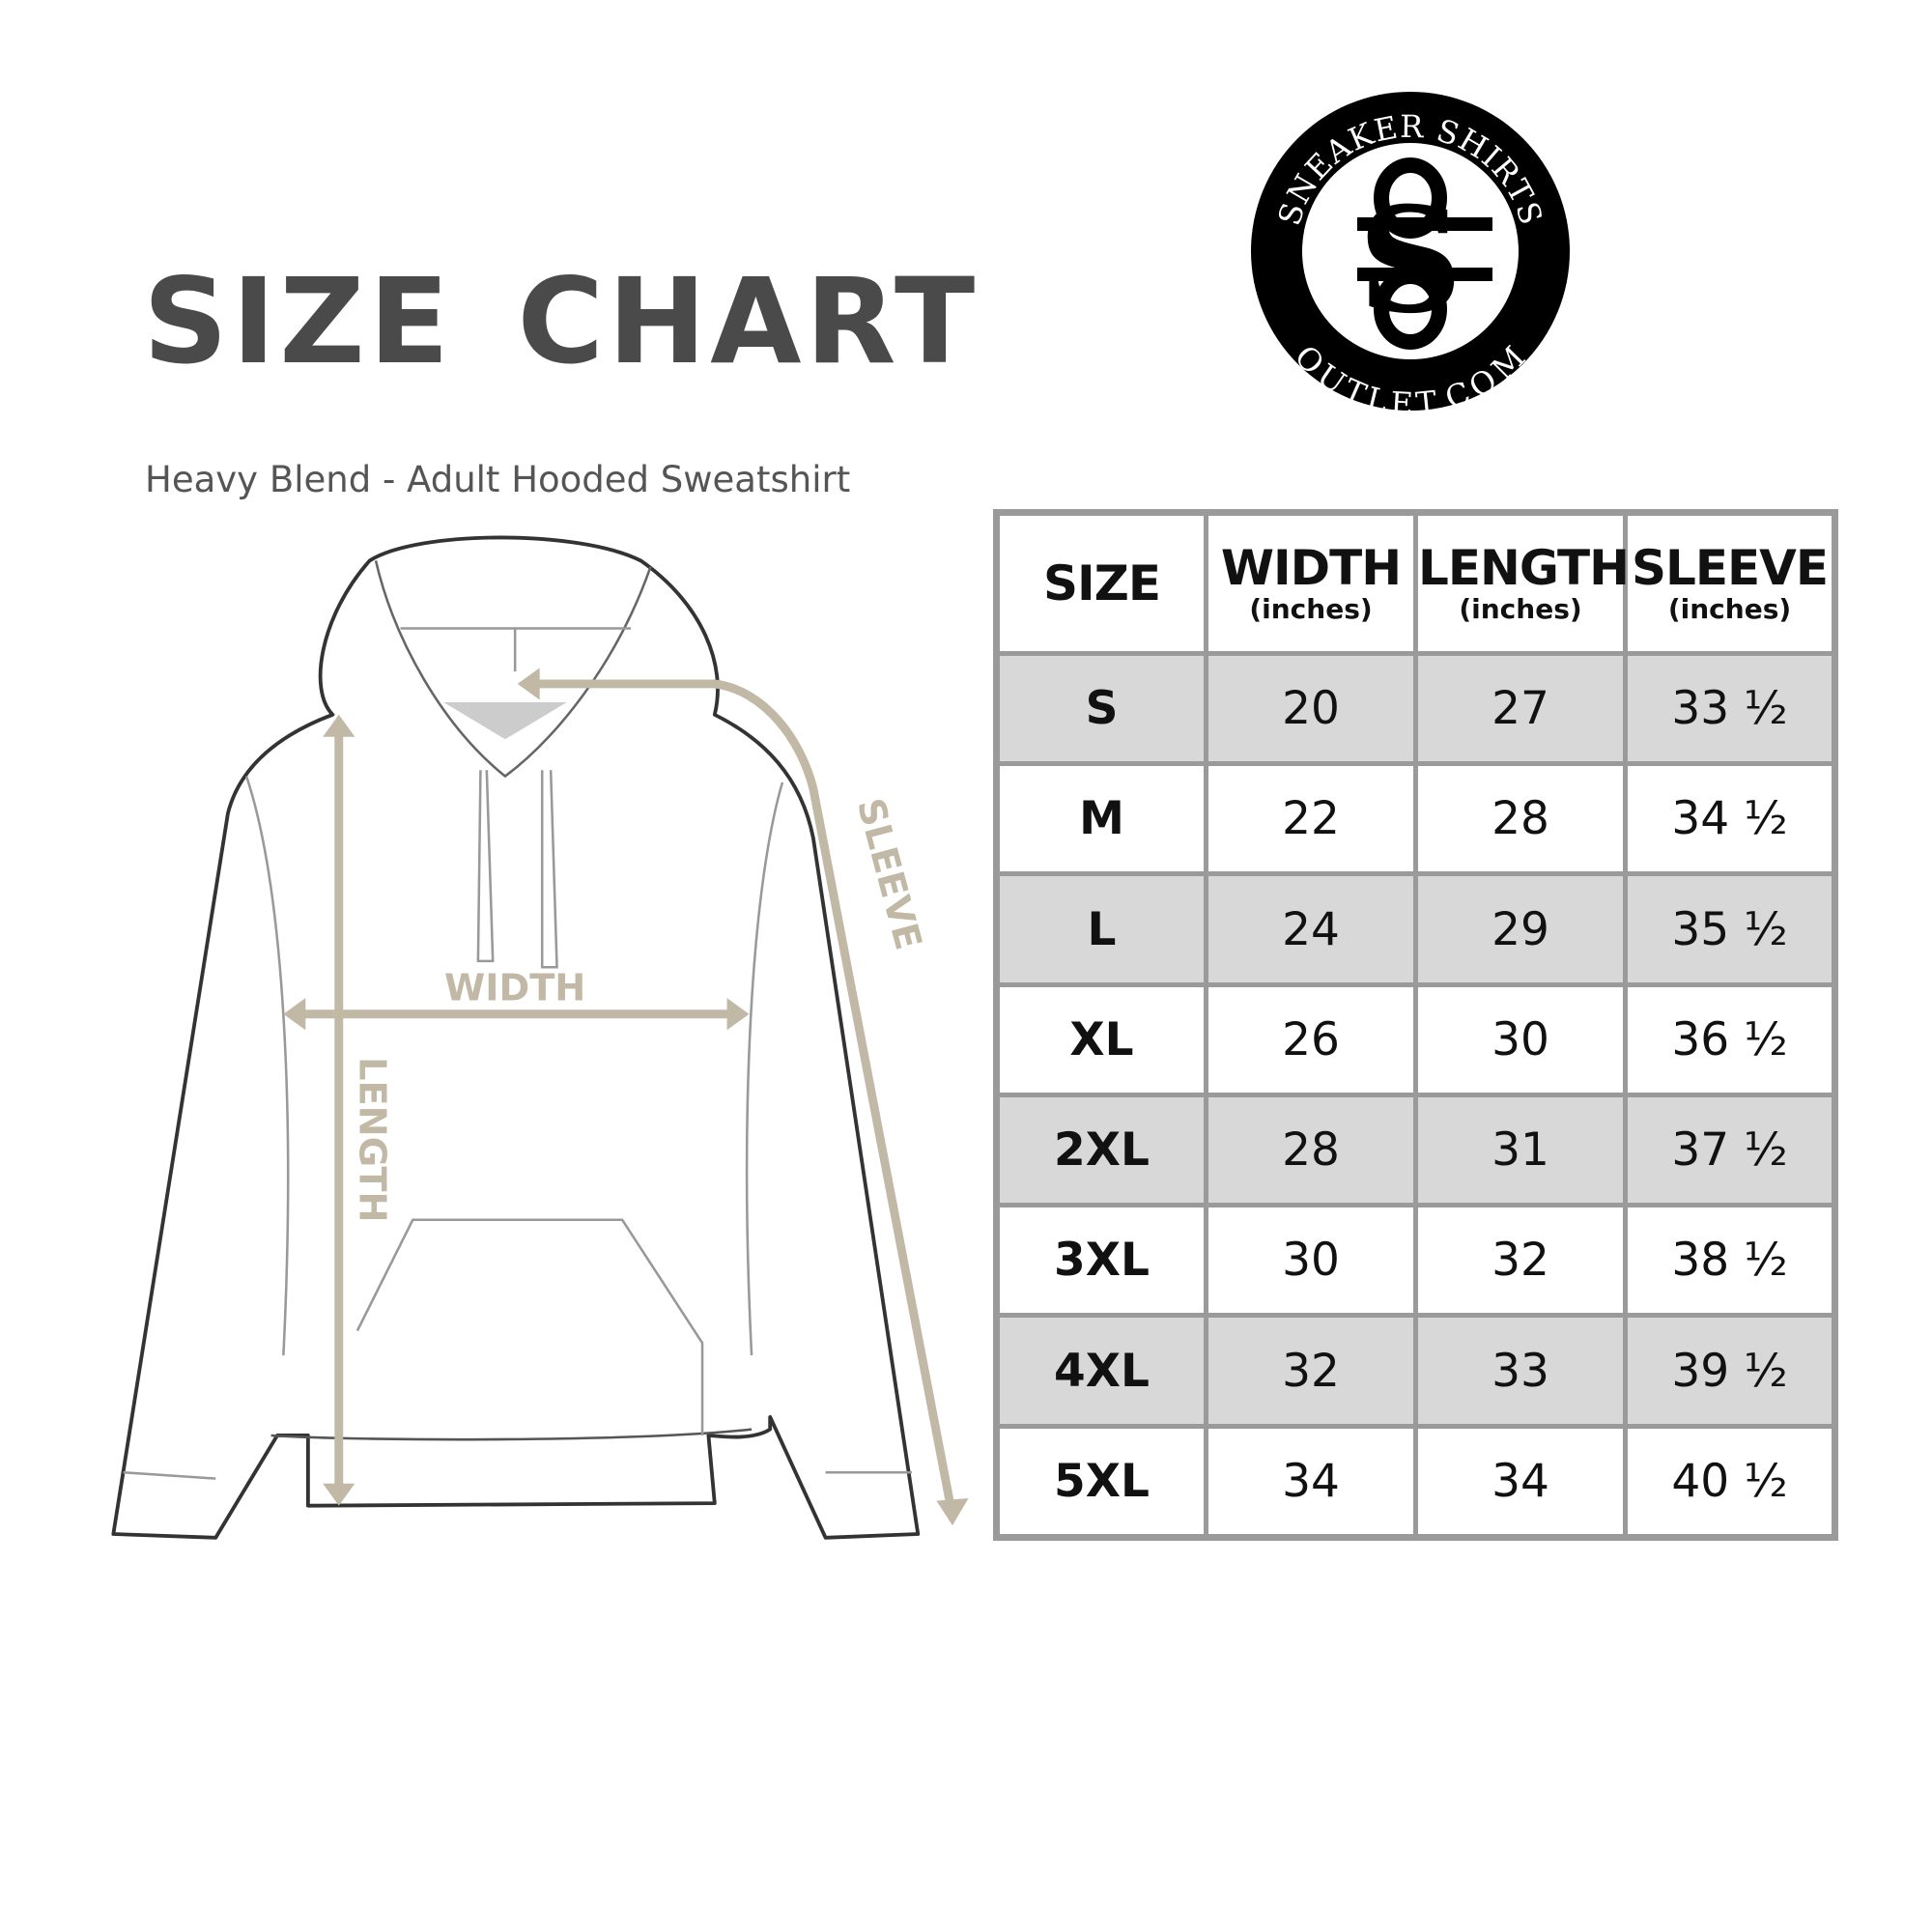 This screenshot has width=1932, height=1932. I want to click on table-row: S 20 27 33 ½, so click(1415, 708).